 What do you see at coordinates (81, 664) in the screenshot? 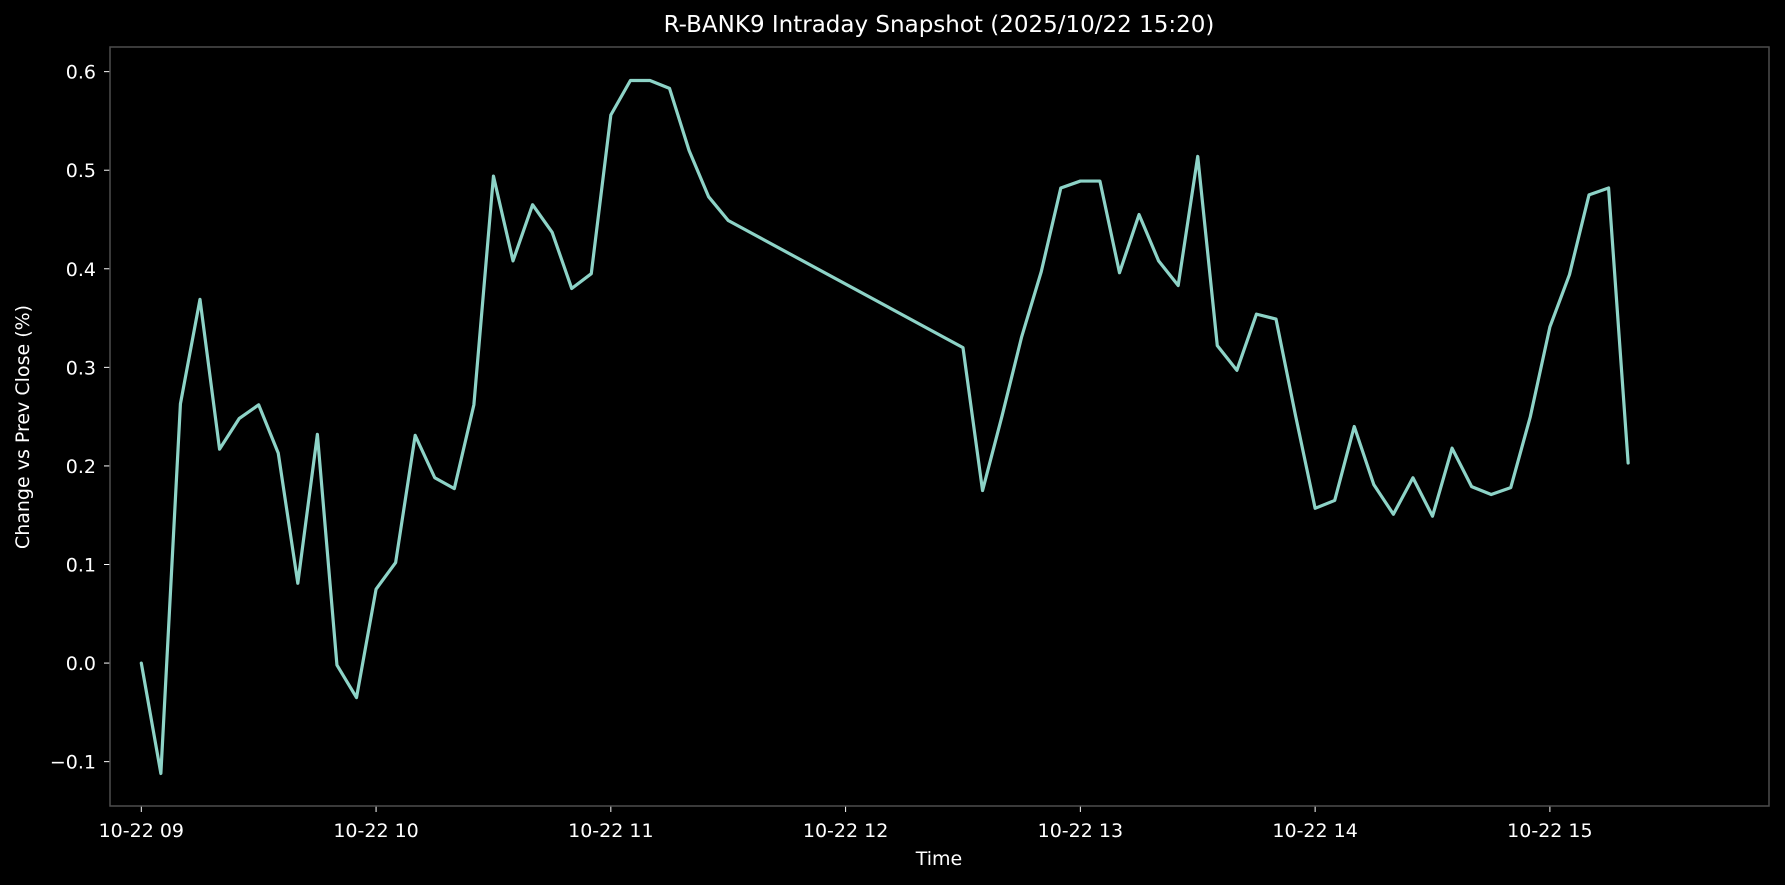
I see `y-tick-label: 0.0` at bounding box center [81, 664].